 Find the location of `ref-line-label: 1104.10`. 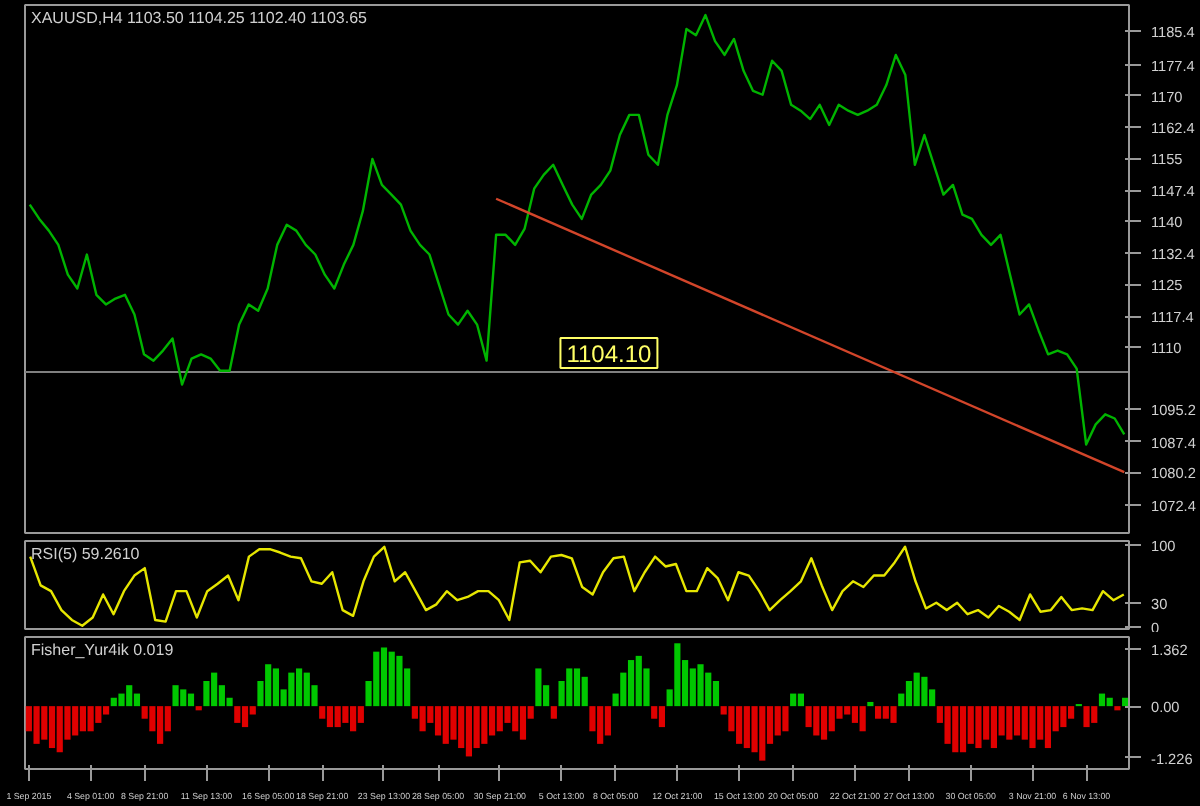

ref-line-label: 1104.10 is located at coordinates (609, 353).